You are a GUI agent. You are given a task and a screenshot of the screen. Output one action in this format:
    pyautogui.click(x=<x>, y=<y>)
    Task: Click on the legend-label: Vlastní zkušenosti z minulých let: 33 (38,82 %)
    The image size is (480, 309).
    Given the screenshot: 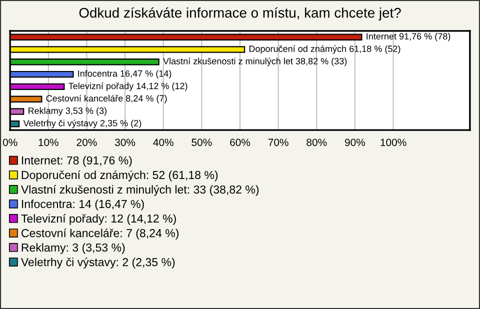 What is the action you would take?
    pyautogui.click(x=139, y=190)
    